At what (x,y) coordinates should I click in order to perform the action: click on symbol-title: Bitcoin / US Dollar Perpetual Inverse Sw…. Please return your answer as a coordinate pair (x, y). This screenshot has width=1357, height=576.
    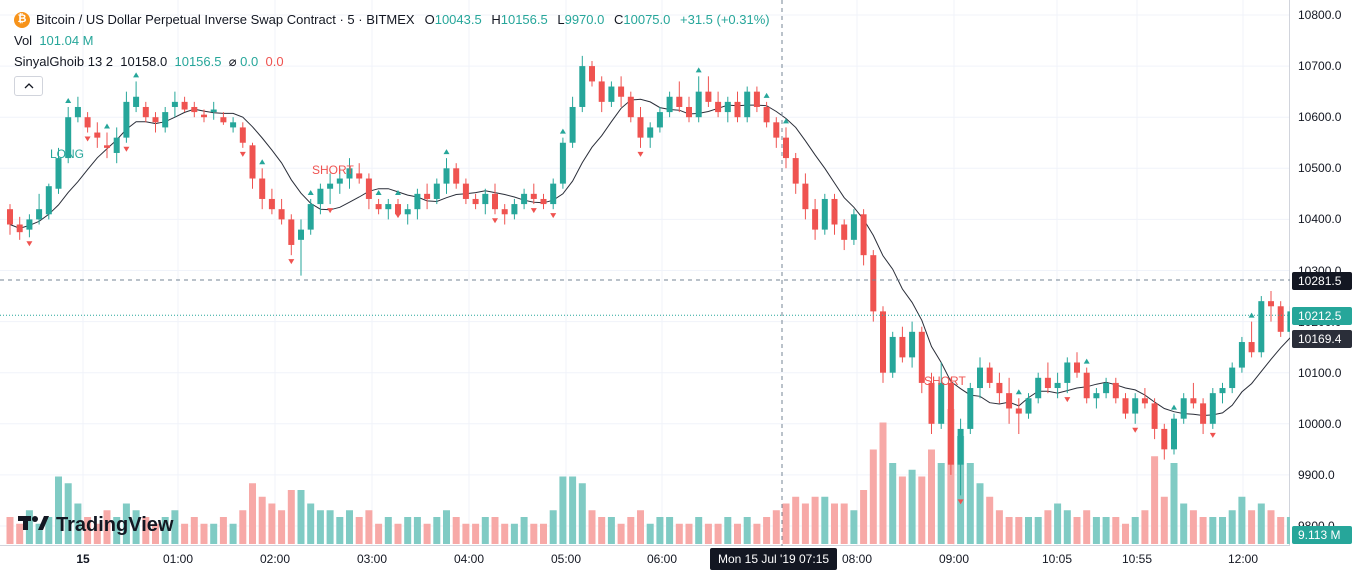
    Looking at the image, I should click on (225, 19).